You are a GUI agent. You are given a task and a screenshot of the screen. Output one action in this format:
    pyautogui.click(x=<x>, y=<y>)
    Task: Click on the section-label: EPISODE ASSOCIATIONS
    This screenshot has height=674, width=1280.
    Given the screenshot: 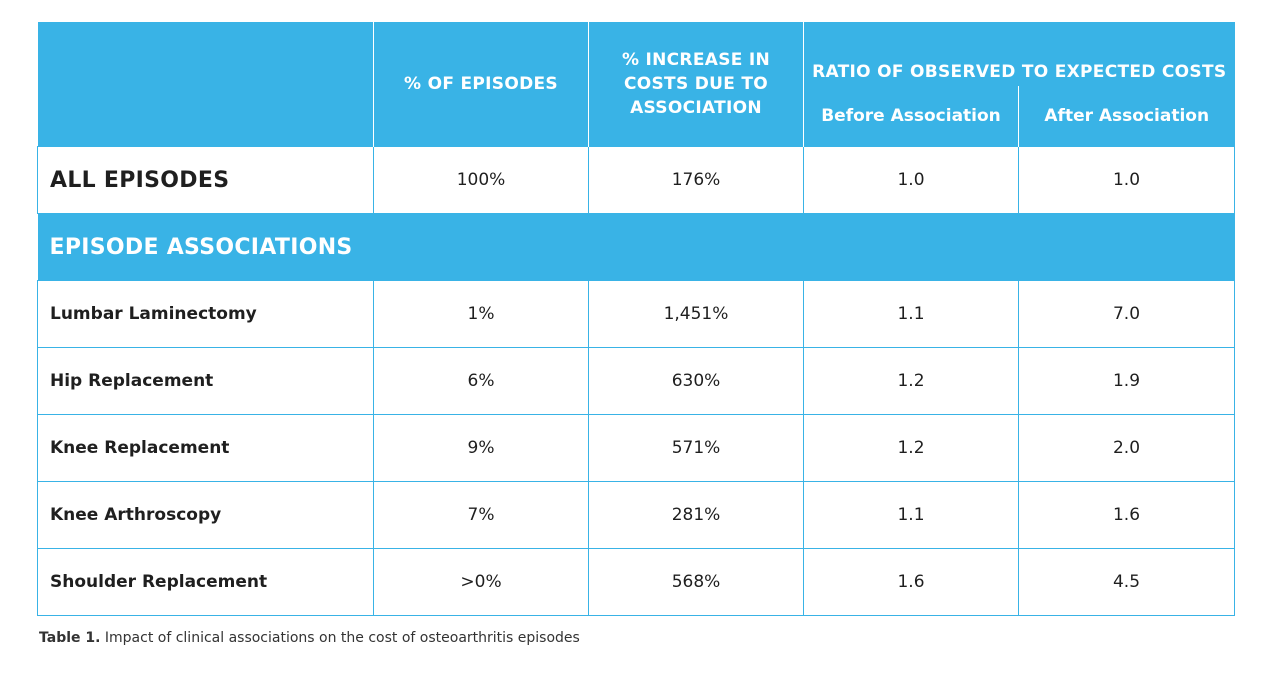 What is the action you would take?
    pyautogui.click(x=636, y=247)
    